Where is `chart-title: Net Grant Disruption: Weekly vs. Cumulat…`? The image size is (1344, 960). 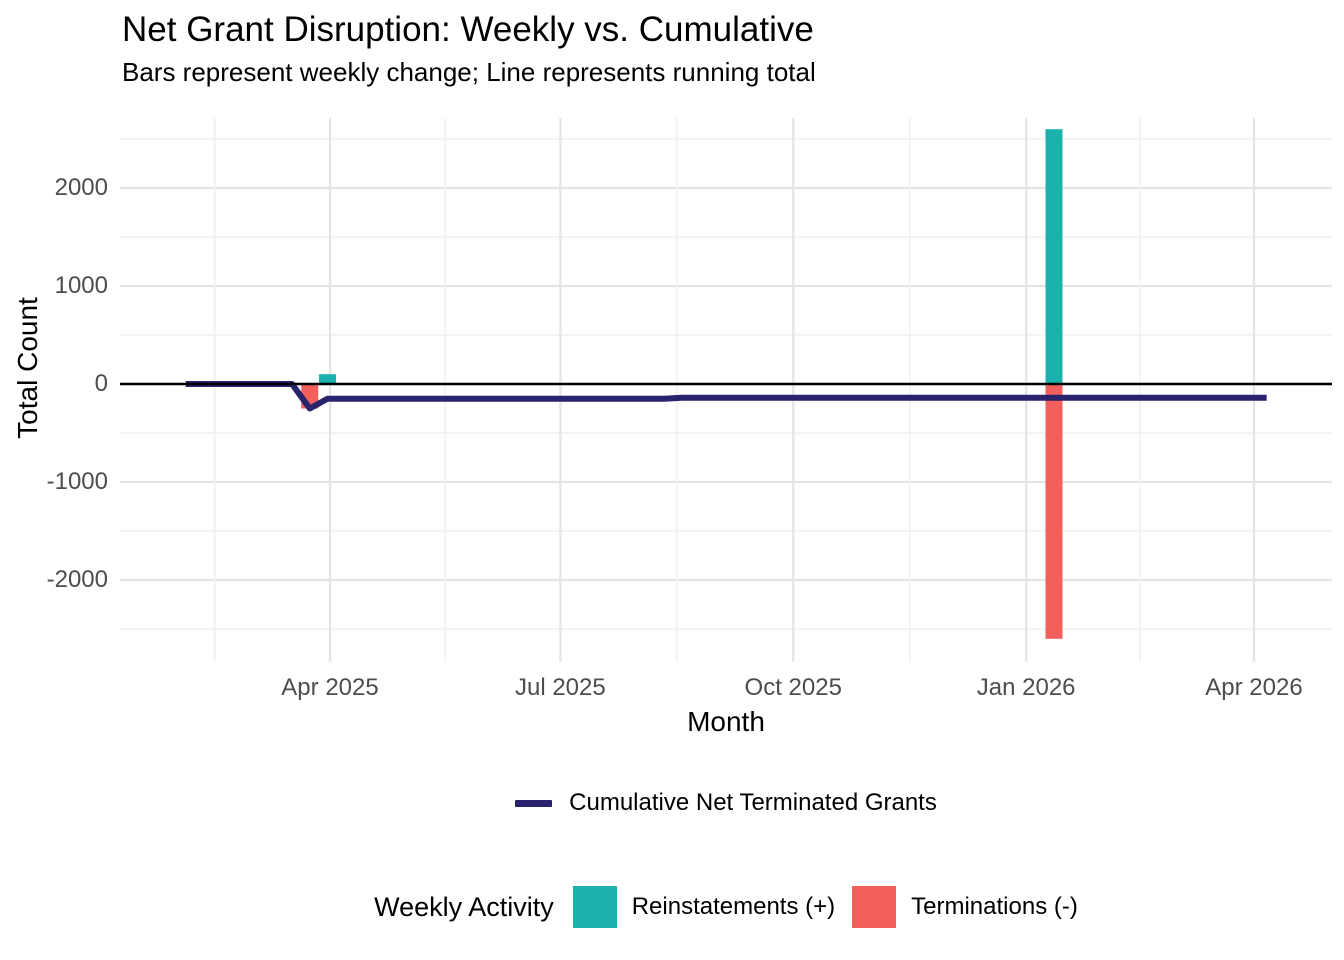
chart-title: Net Grant Disruption: Weekly vs. Cumulat… is located at coordinates (468, 29).